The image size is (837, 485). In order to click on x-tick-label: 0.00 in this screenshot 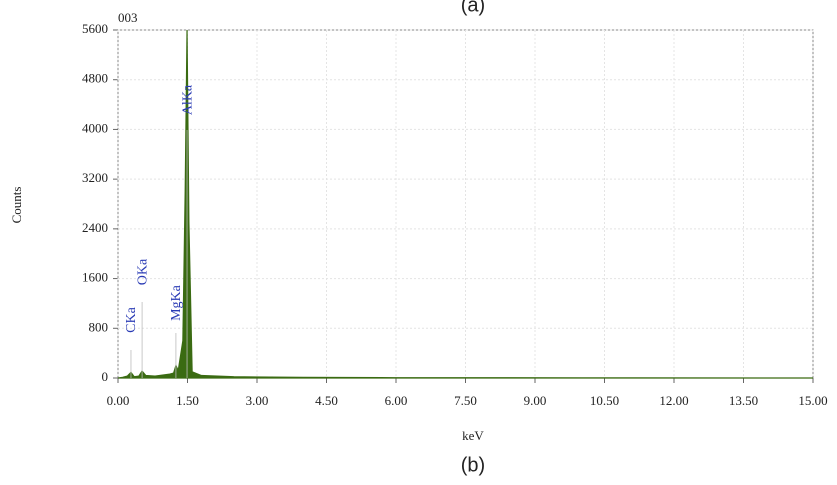, I will do `click(118, 400)`.